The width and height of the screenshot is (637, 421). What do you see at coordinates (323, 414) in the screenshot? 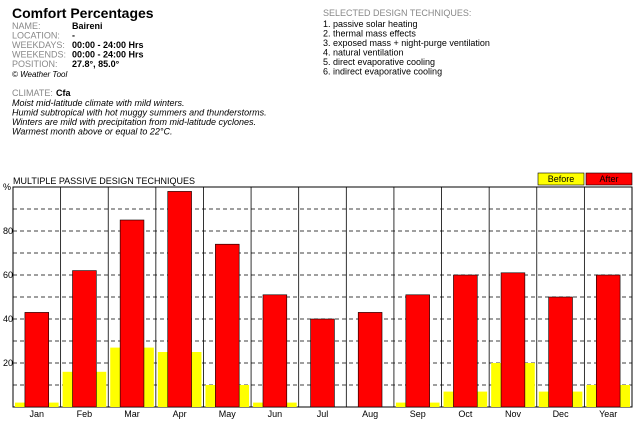
I see `x-tick-label: Jul` at bounding box center [323, 414].